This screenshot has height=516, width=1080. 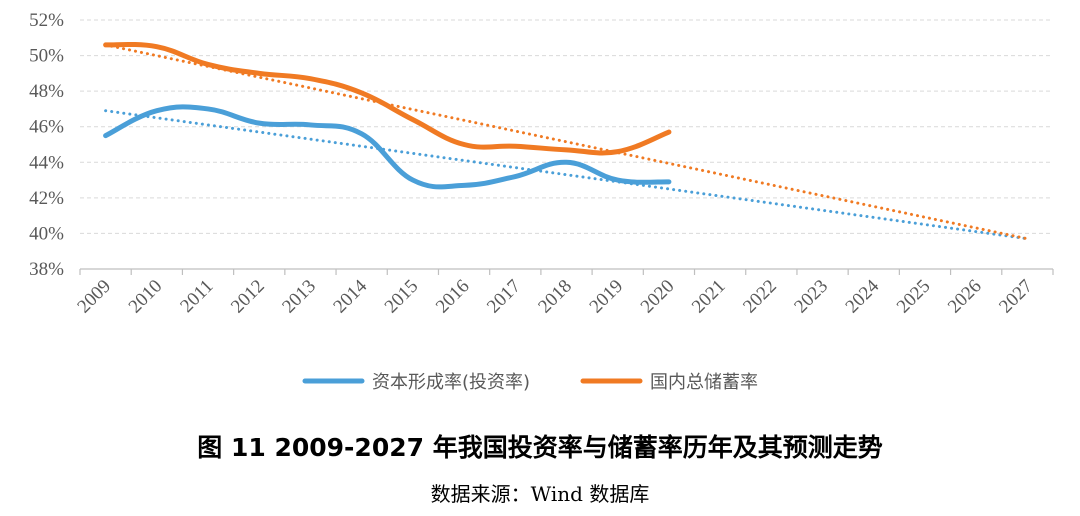 I want to click on legend-label-investment-rate: 资本形成率(投资率), so click(x=451, y=382).